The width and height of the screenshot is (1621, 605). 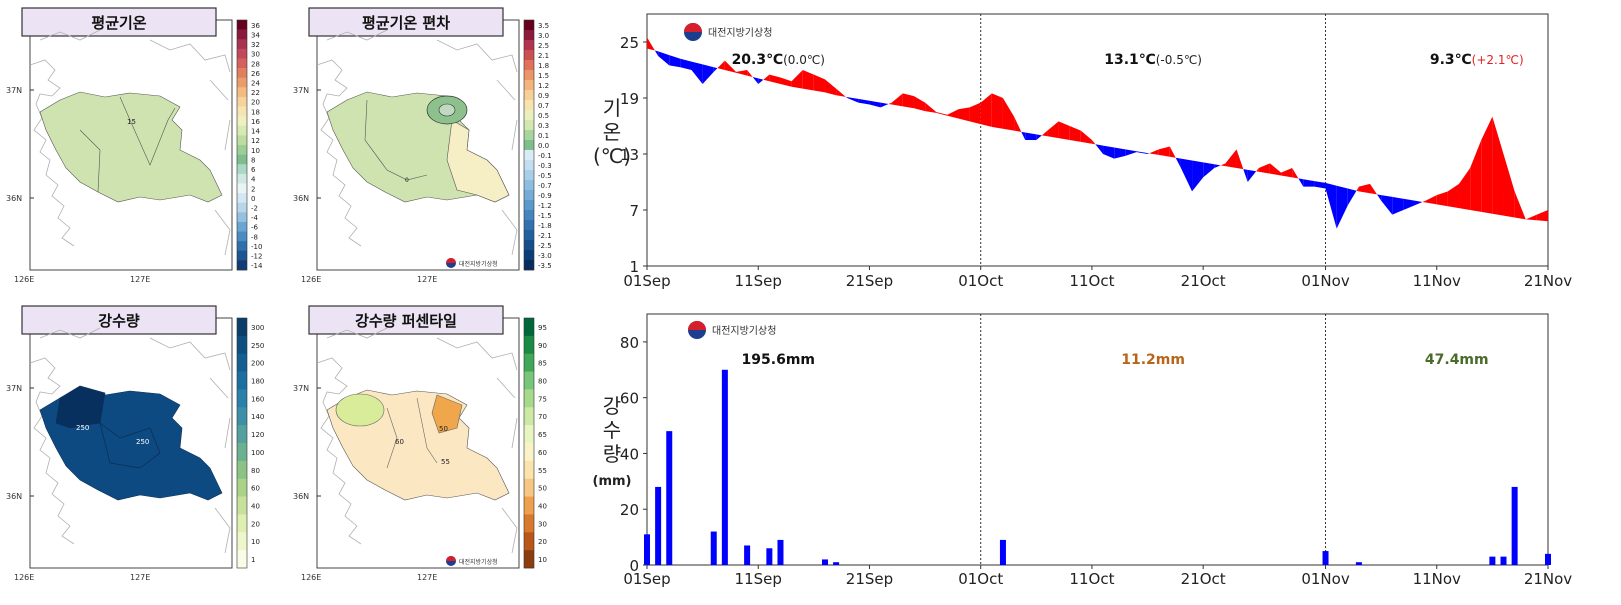 I want to click on monthly-total-label: 195.6mm, so click(x=778, y=360).